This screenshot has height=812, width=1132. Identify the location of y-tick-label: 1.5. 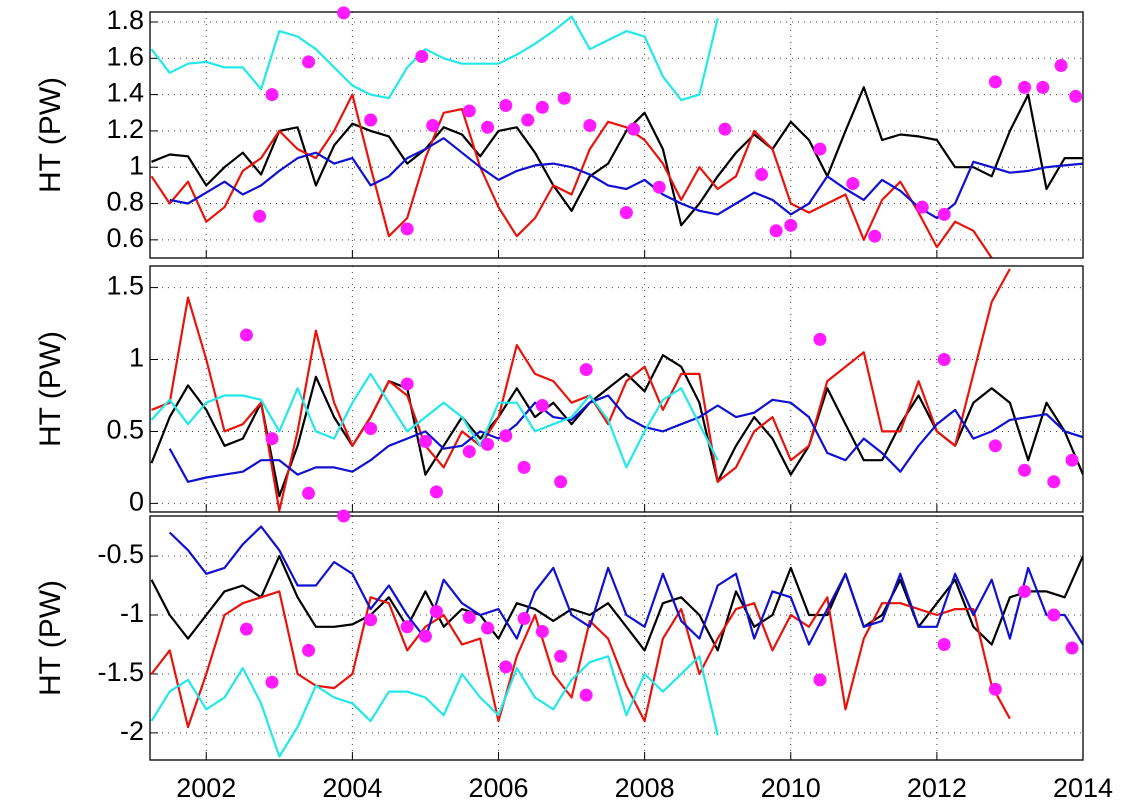
(125, 286).